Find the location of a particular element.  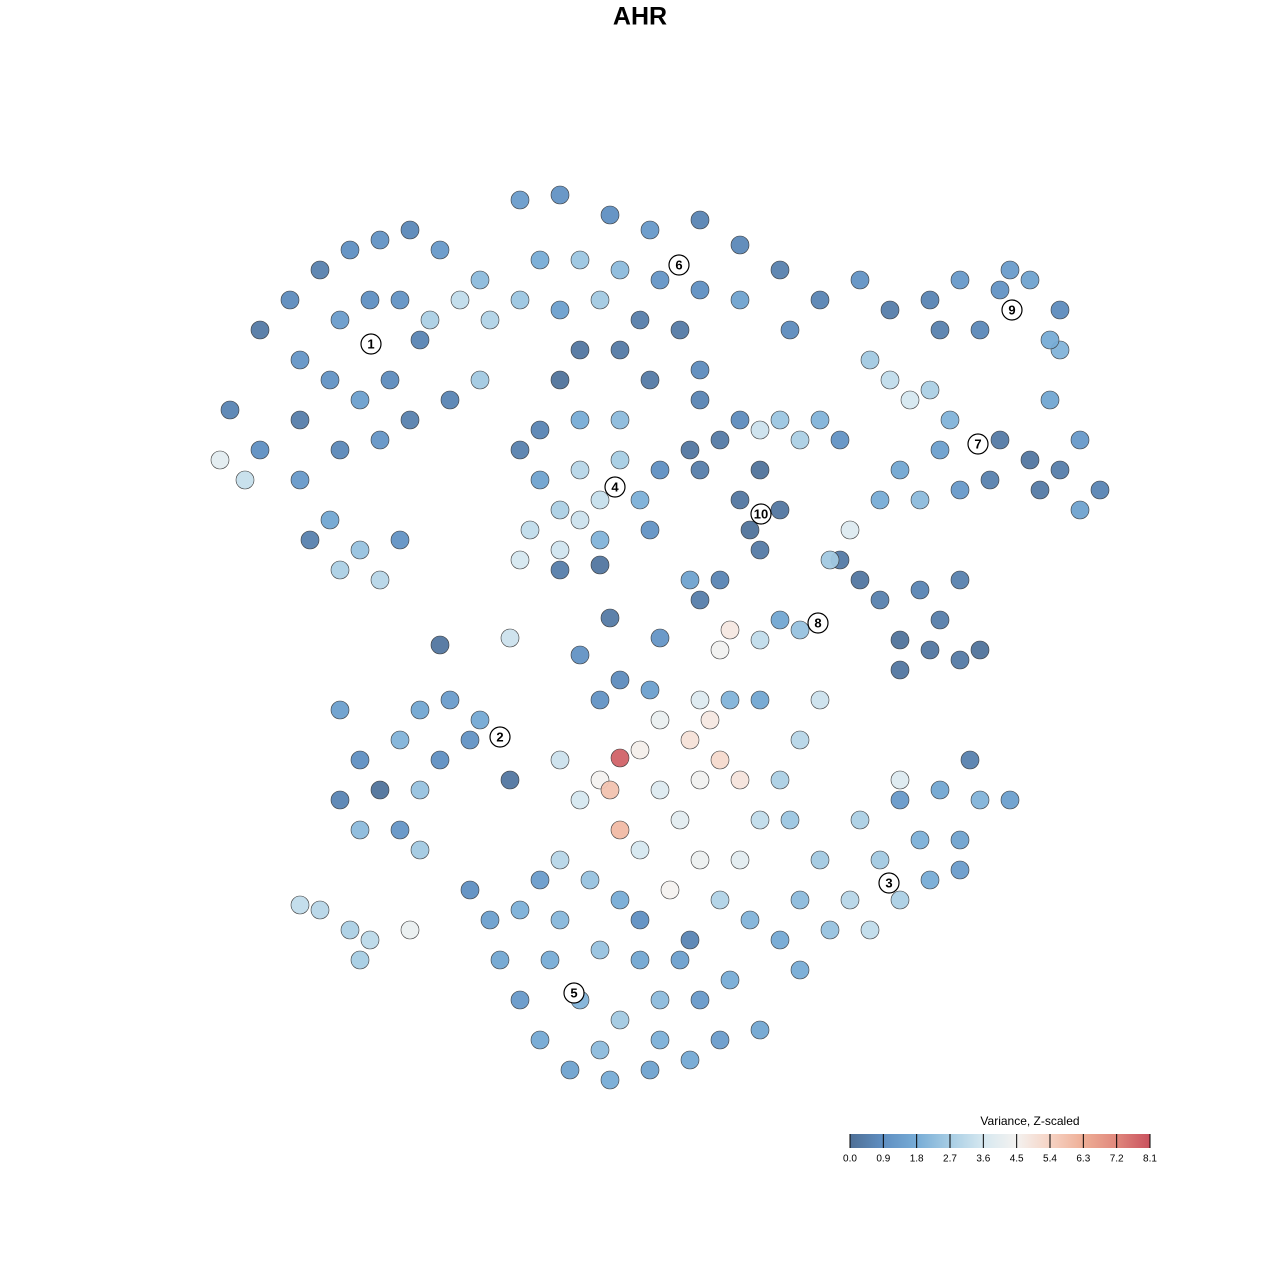

cluster-label: 5 is located at coordinates (573, 992).